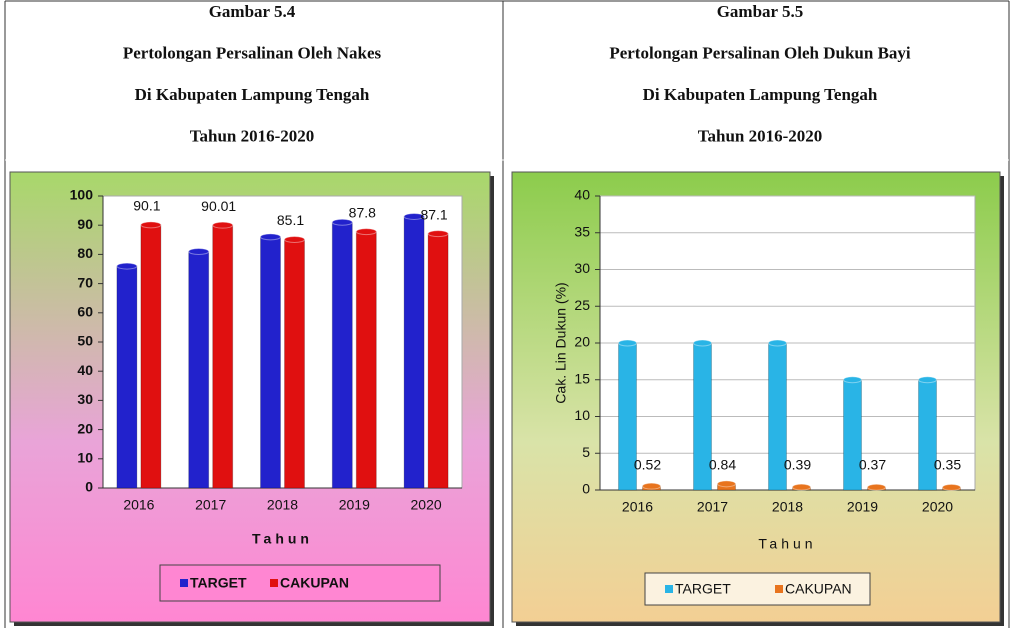 Image resolution: width=1014 pixels, height=628 pixels. Describe the element at coordinates (797, 465) in the screenshot. I see `data-label: 0.39` at that location.